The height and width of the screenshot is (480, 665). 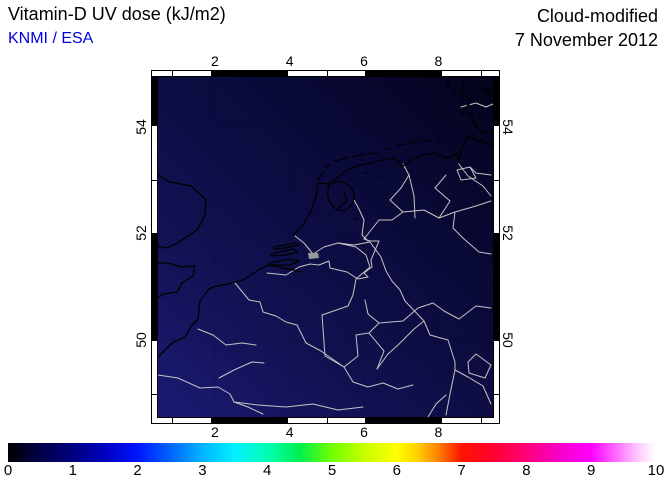 I want to click on state-borders-south, so click(x=435, y=313).